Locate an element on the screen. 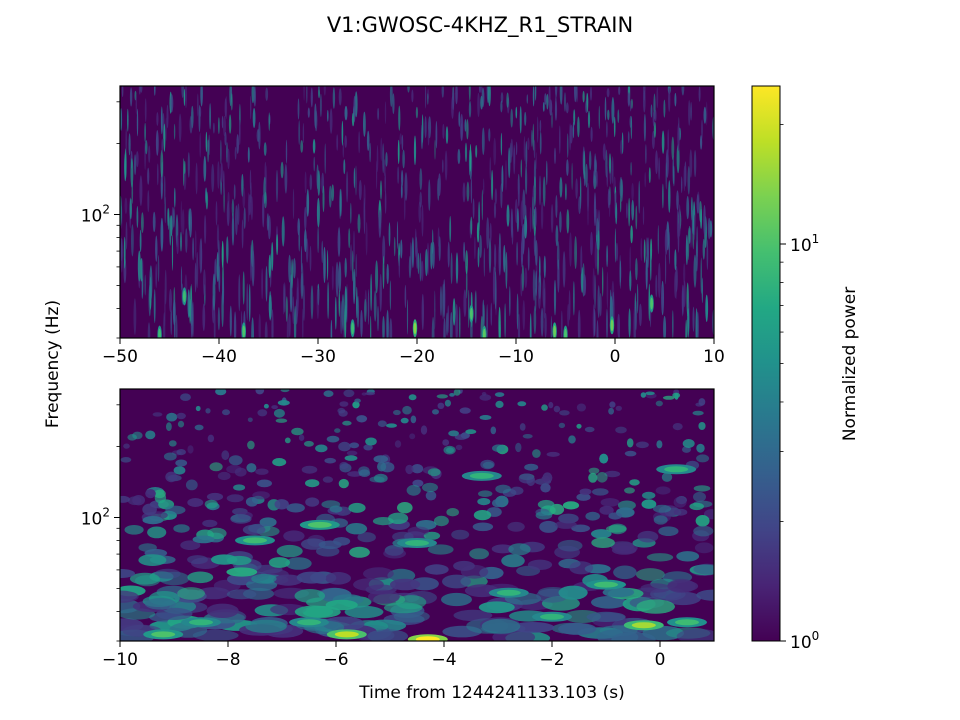 Image resolution: width=960 pixels, height=720 pixels. x-tick-label: −10 is located at coordinates (516, 357).